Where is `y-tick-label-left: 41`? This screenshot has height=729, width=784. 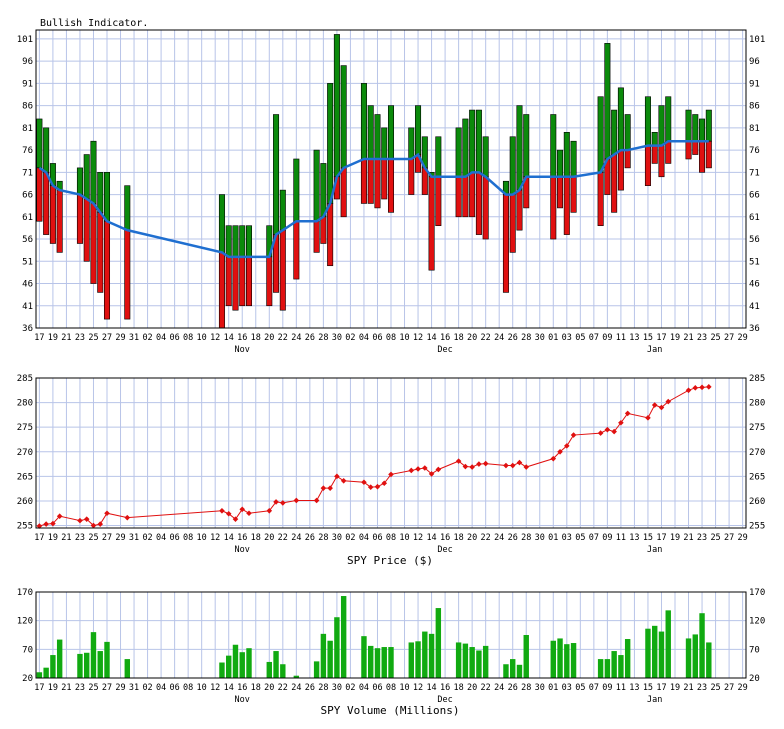 y-tick-label-left: 41 is located at coordinates (27, 307).